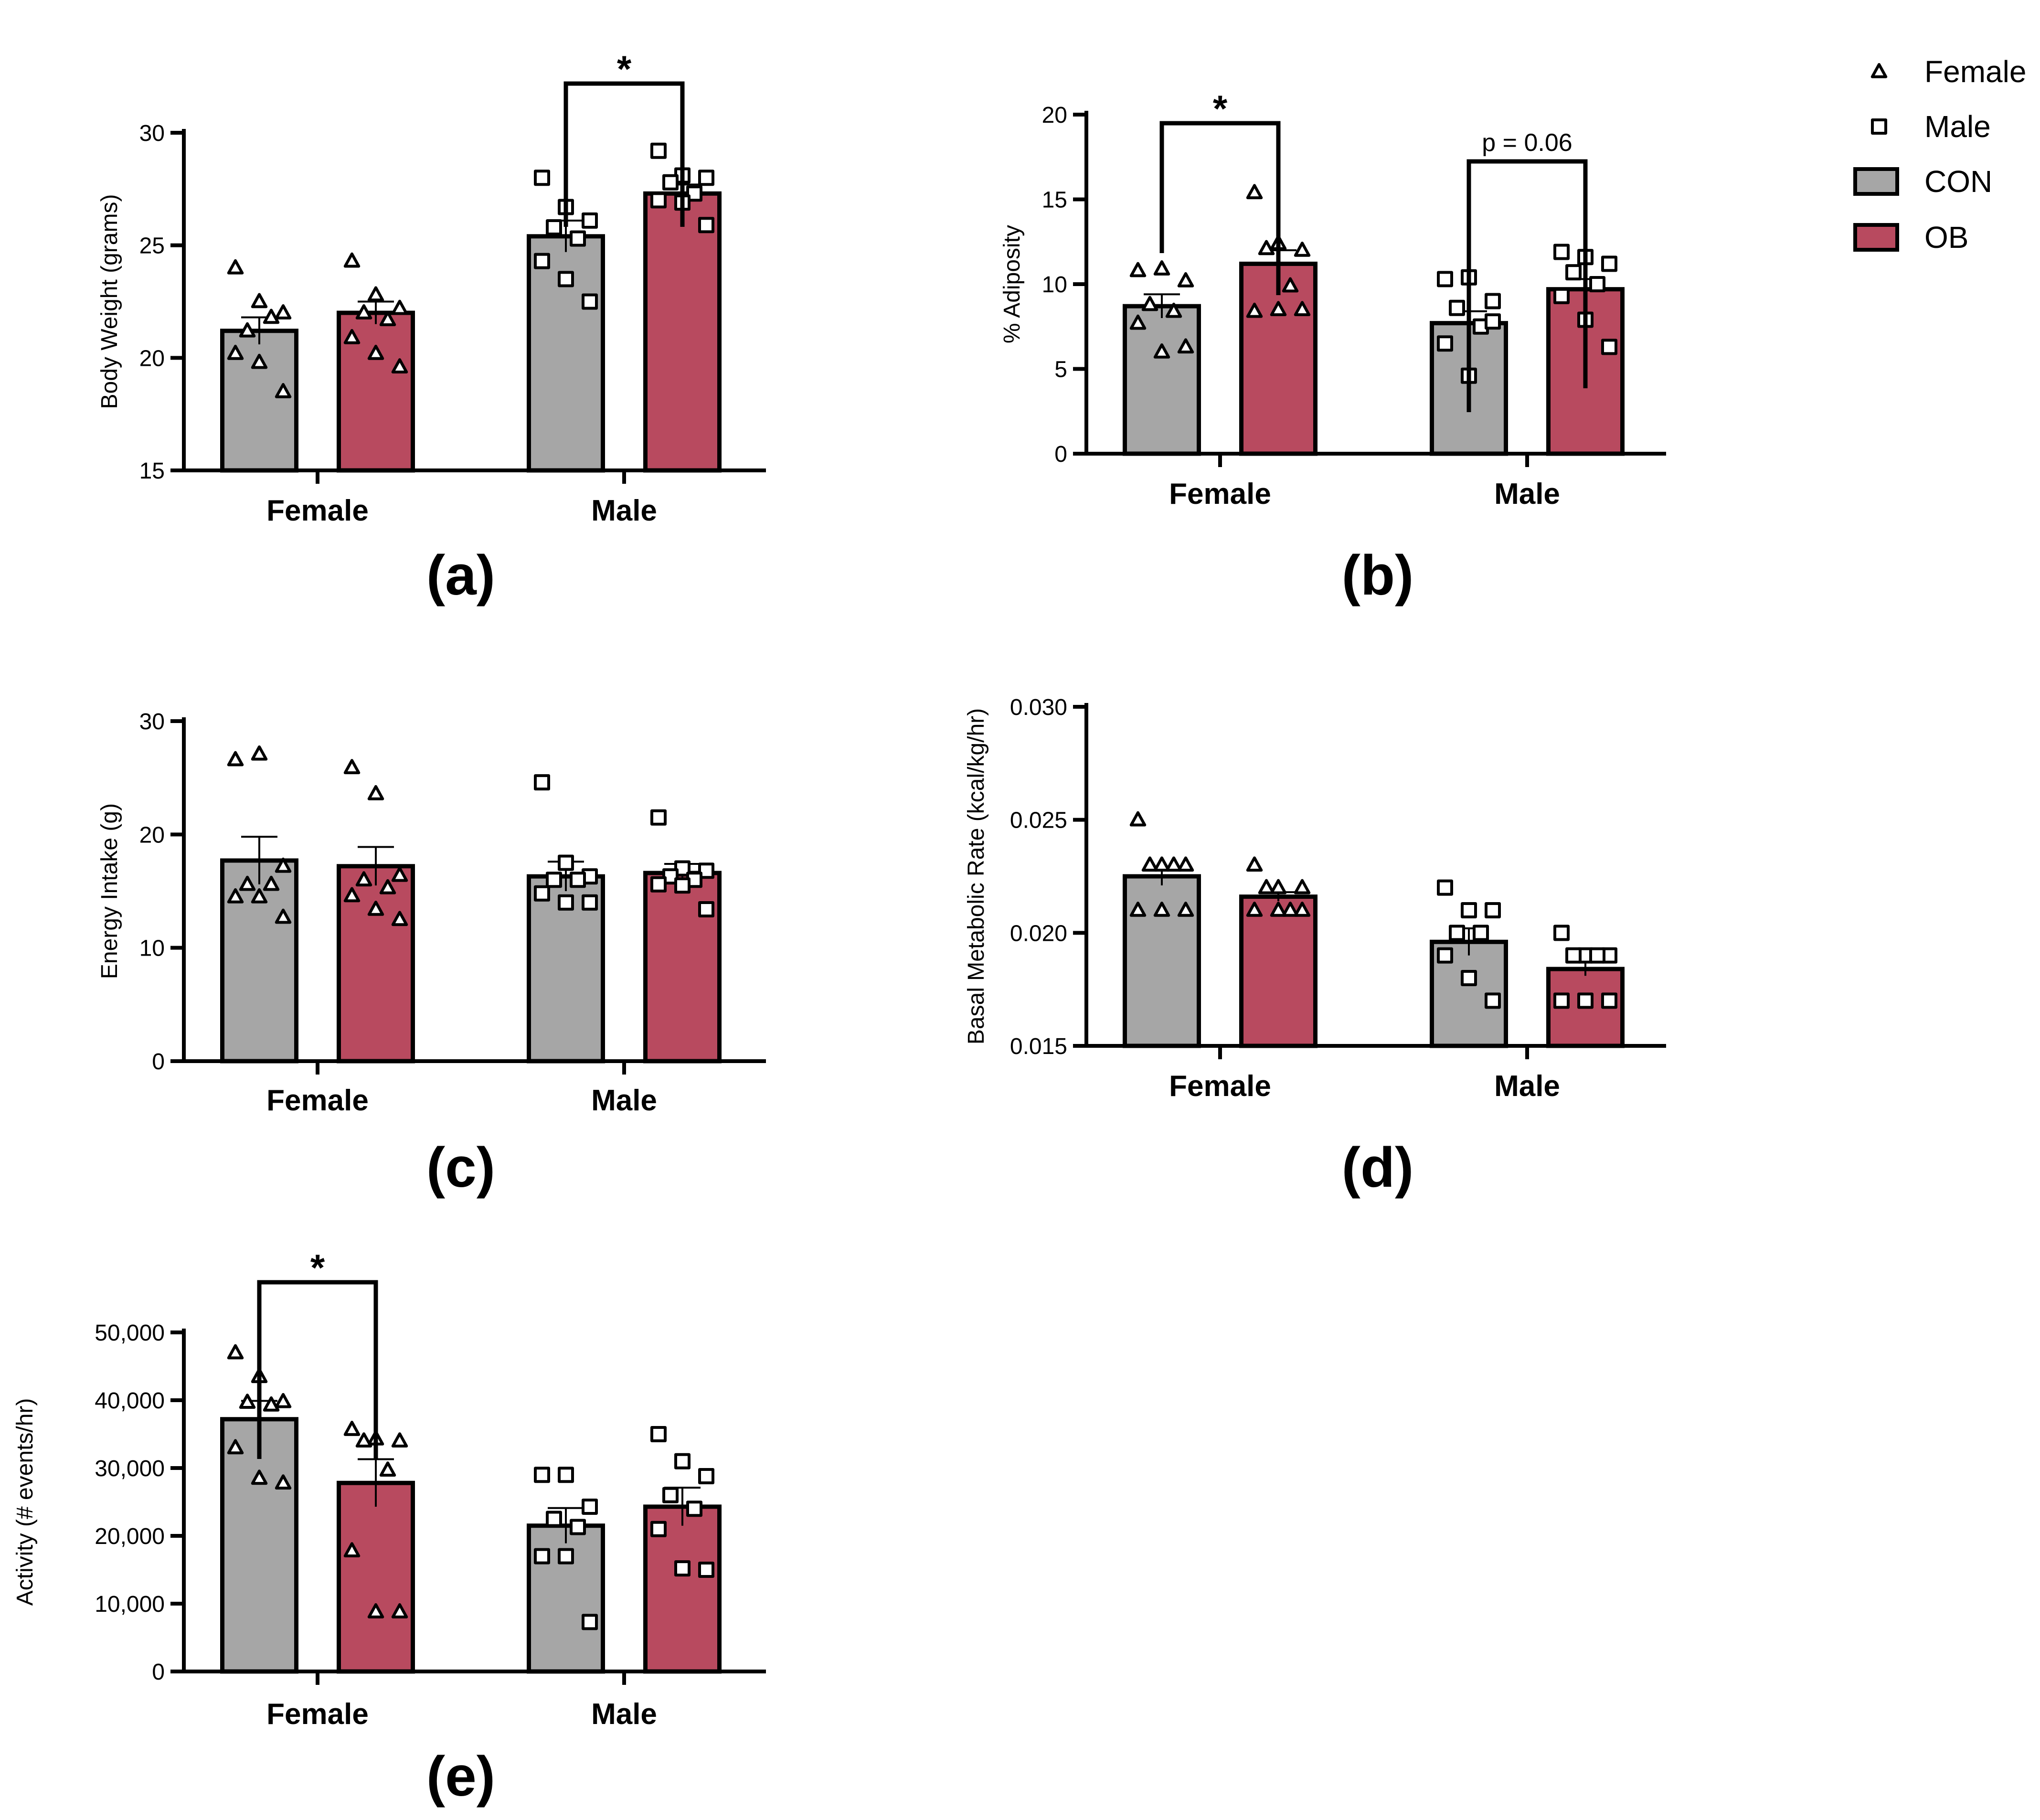  What do you see at coordinates (1958, 182) in the screenshot?
I see `legend-label-con: CON` at bounding box center [1958, 182].